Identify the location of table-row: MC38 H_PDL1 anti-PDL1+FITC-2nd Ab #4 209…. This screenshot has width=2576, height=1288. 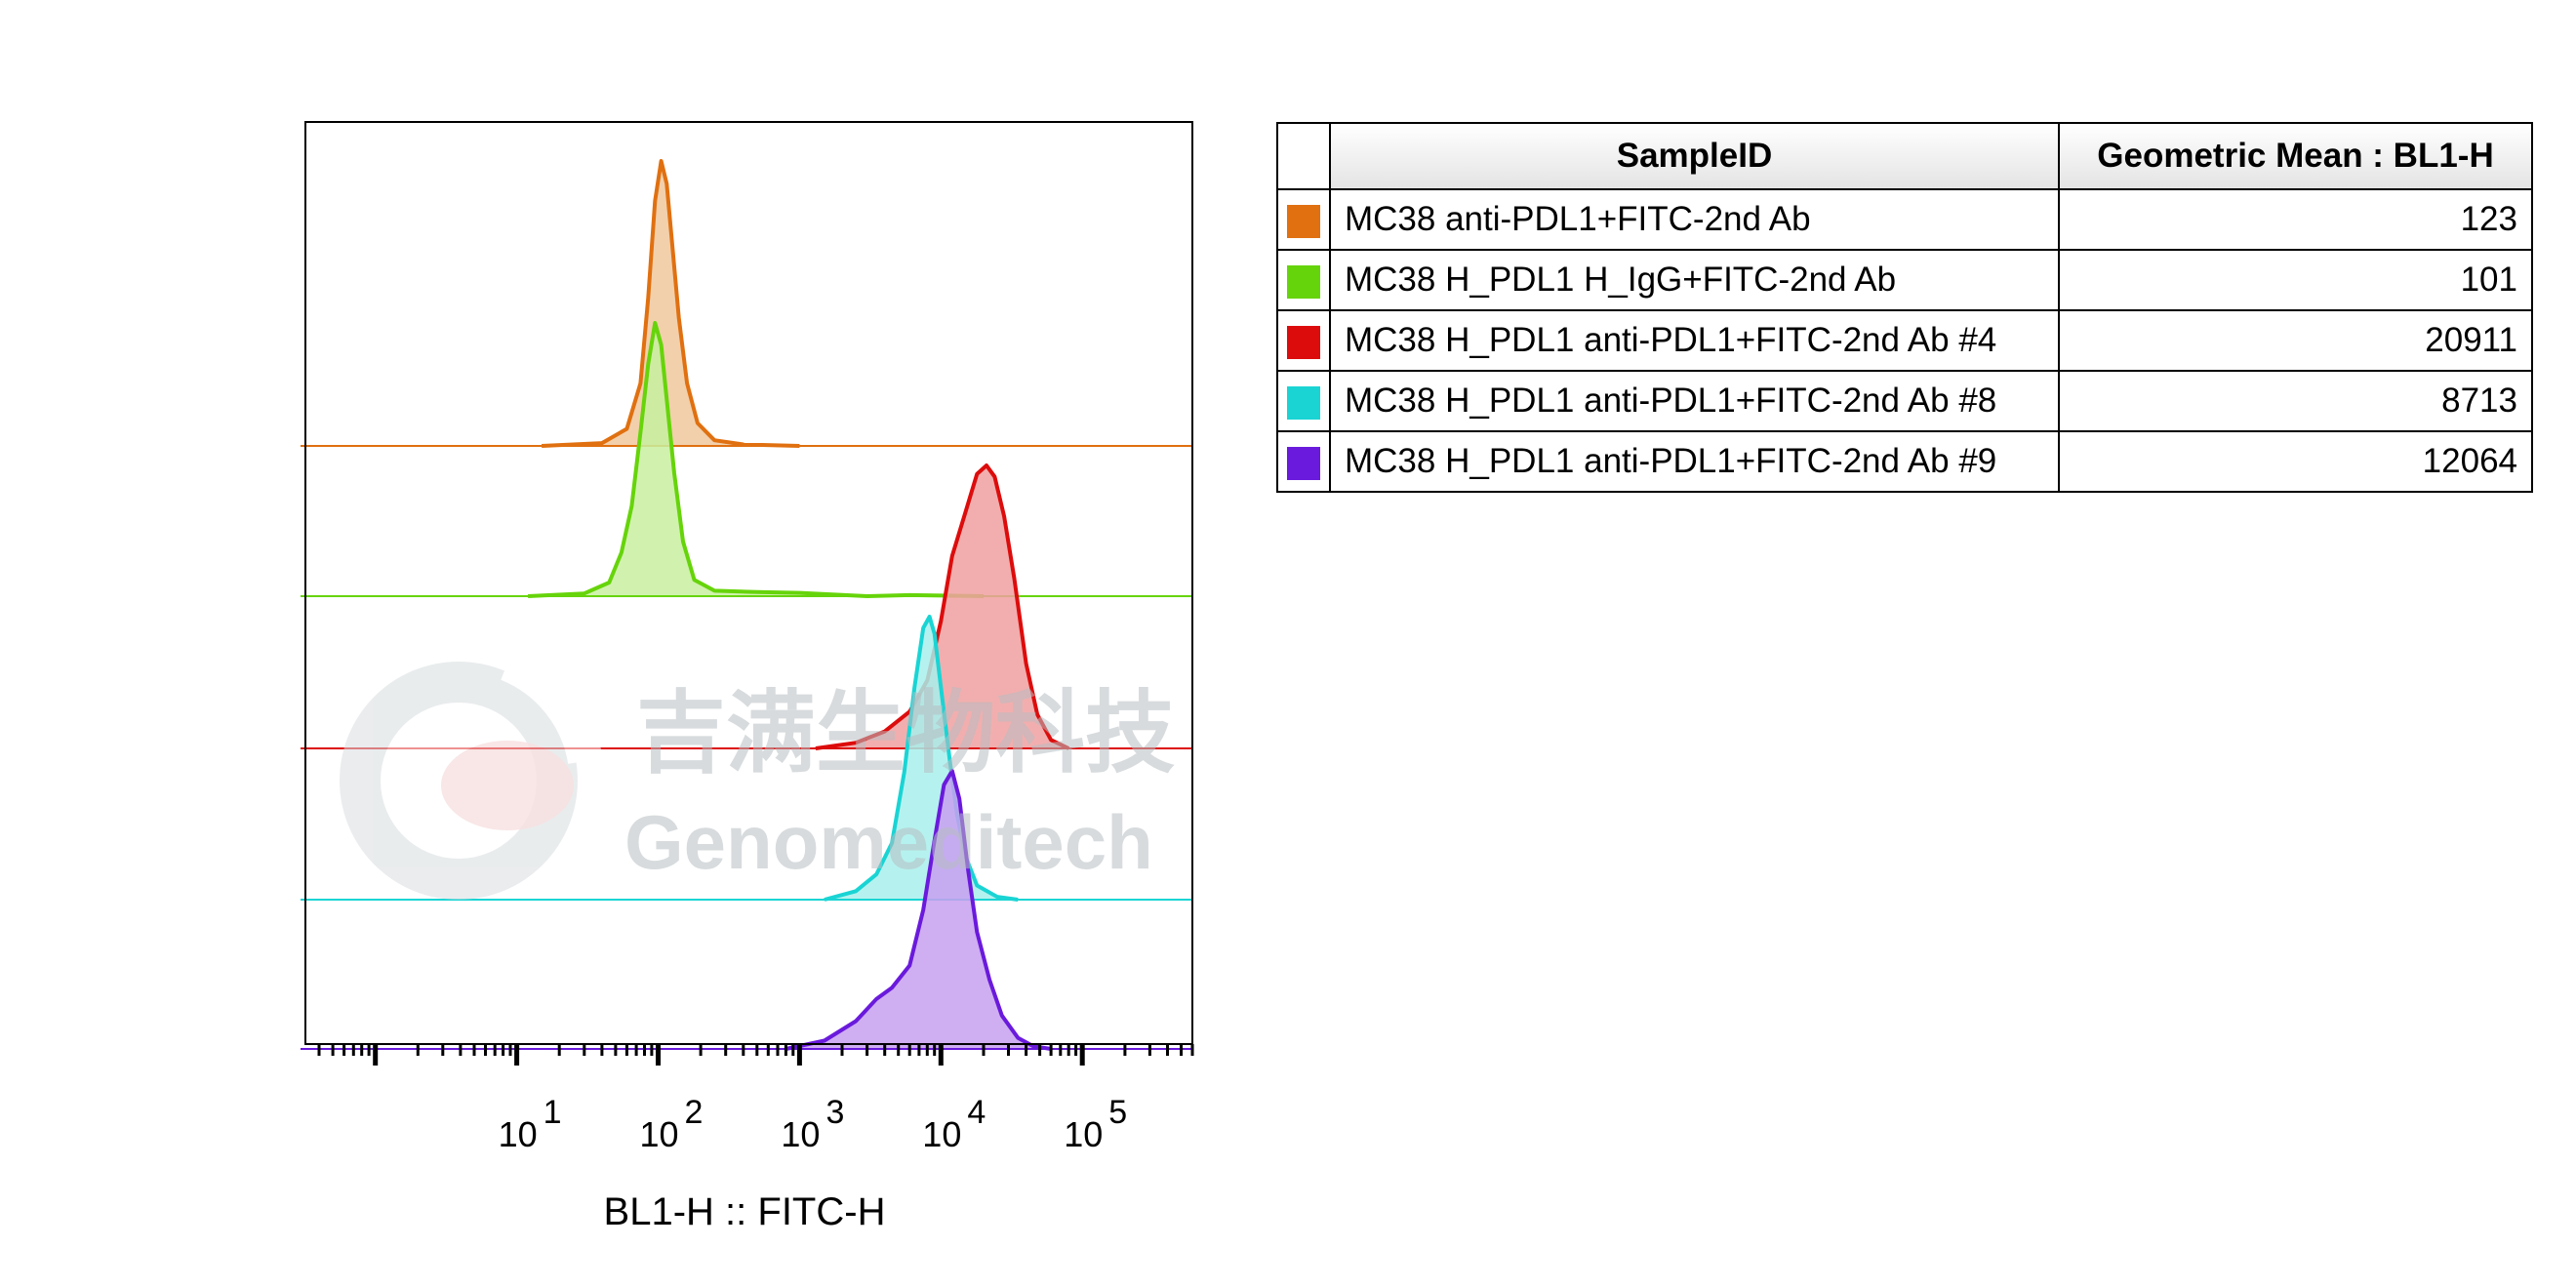
(1904, 340).